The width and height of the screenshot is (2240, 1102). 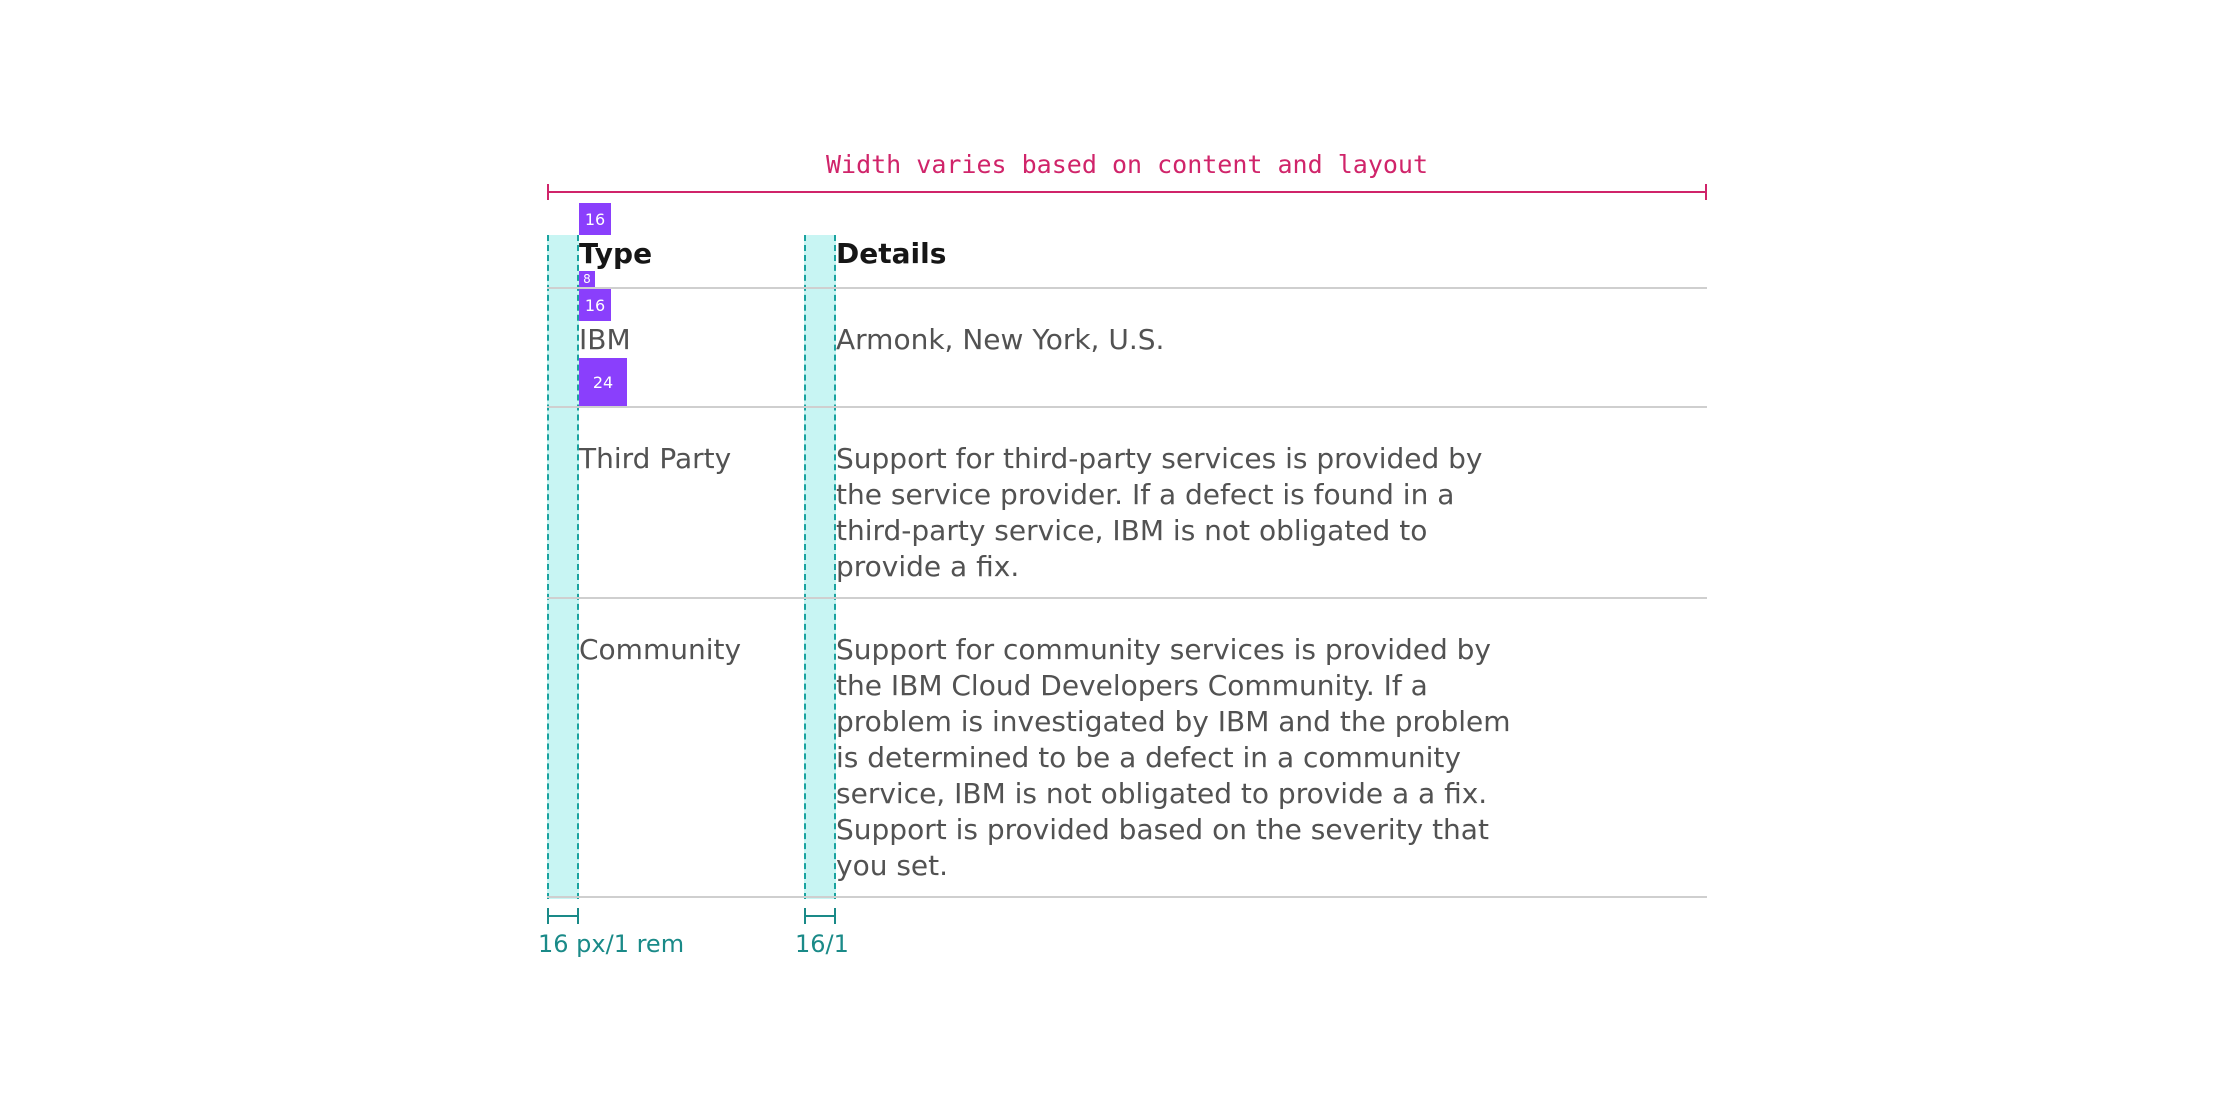 I want to click on measure-line-details-padding, so click(x=820, y=916).